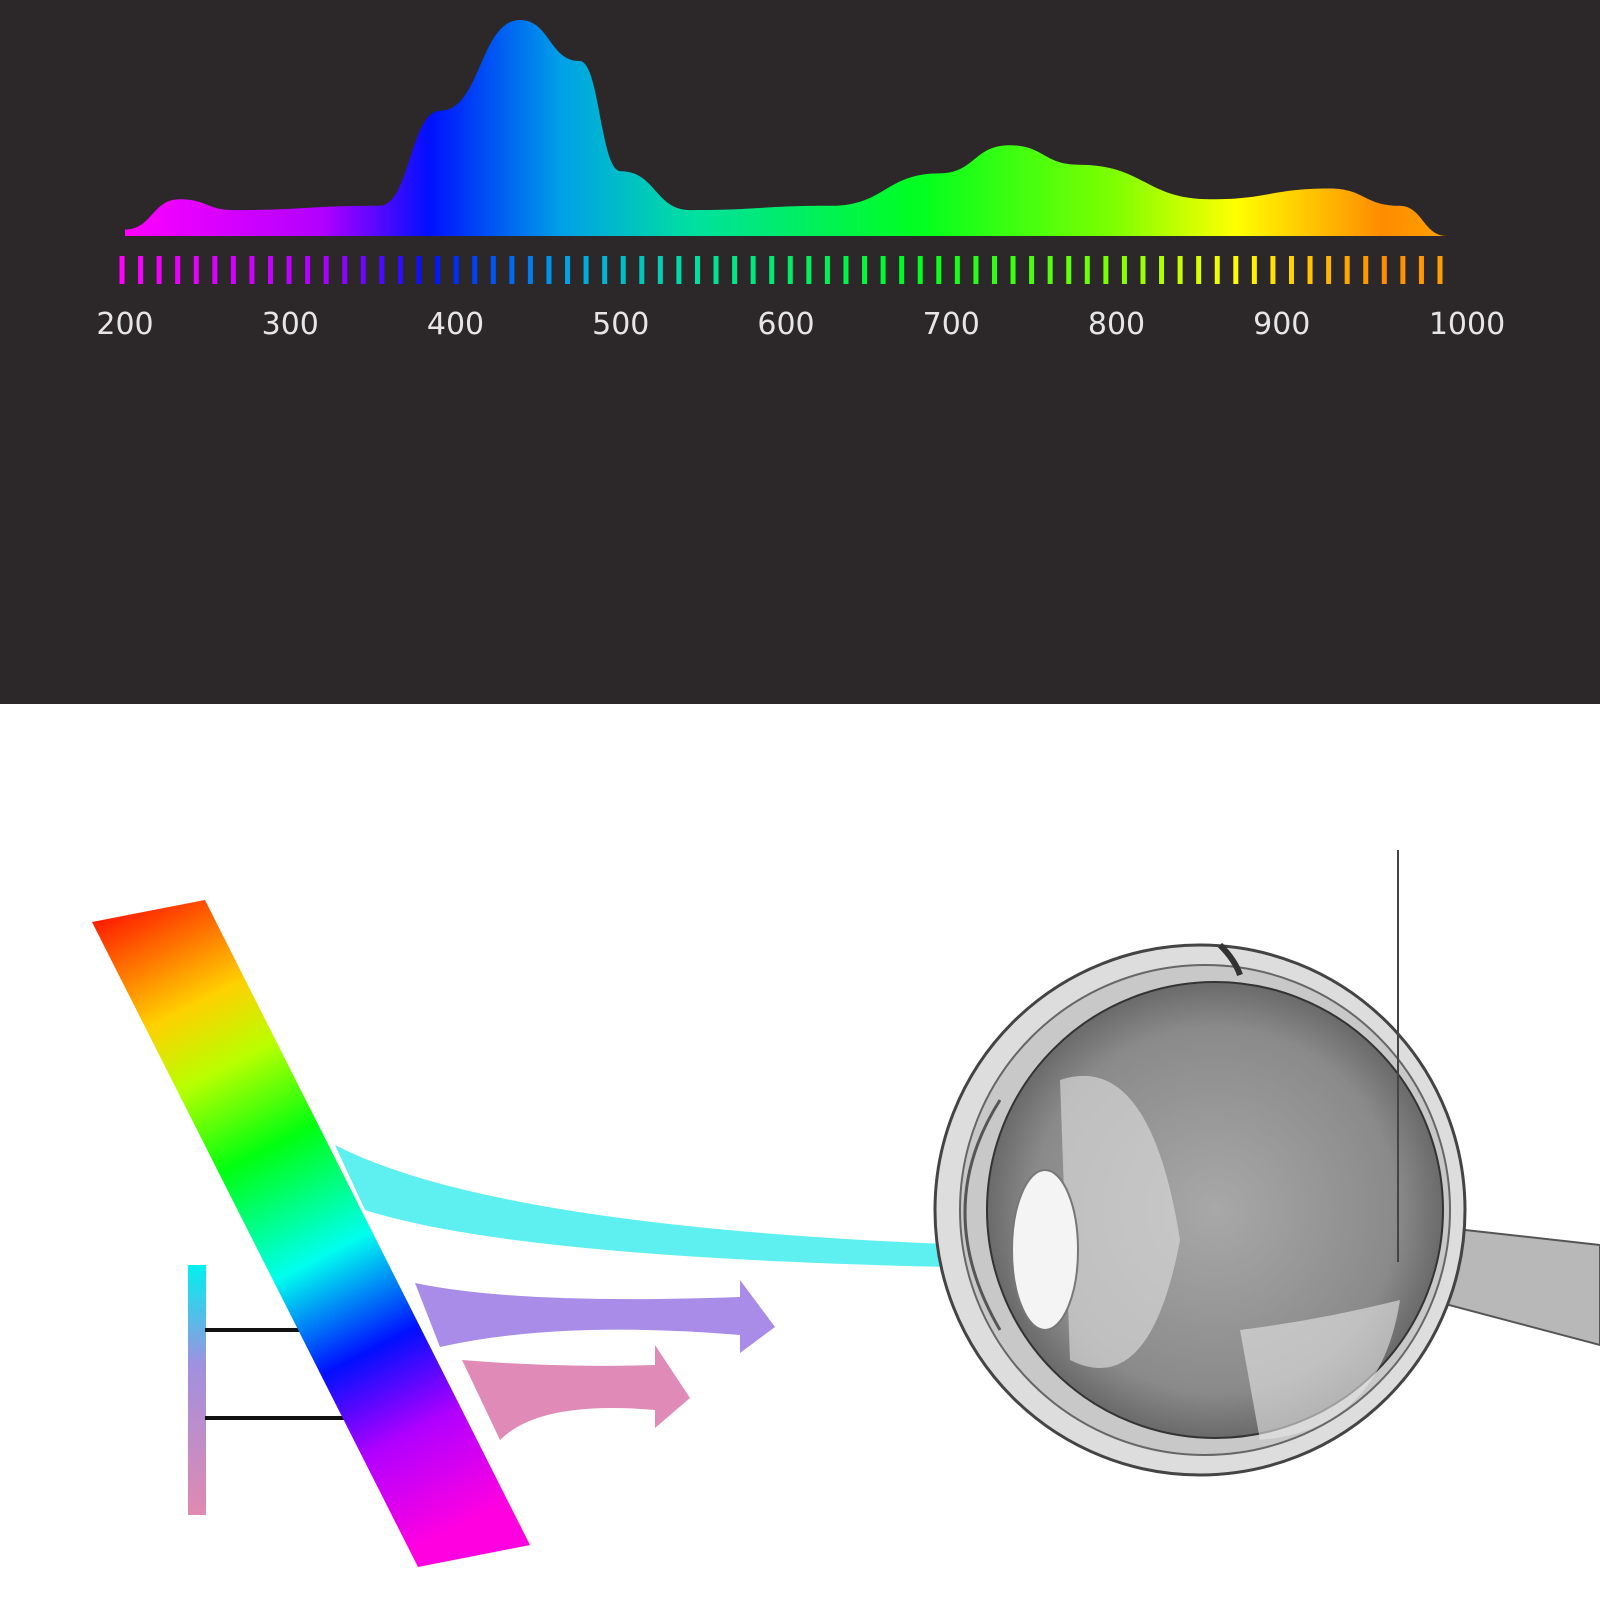 The height and width of the screenshot is (1600, 1600). Describe the element at coordinates (951, 324) in the screenshot. I see `x-tick-label: 700` at that location.